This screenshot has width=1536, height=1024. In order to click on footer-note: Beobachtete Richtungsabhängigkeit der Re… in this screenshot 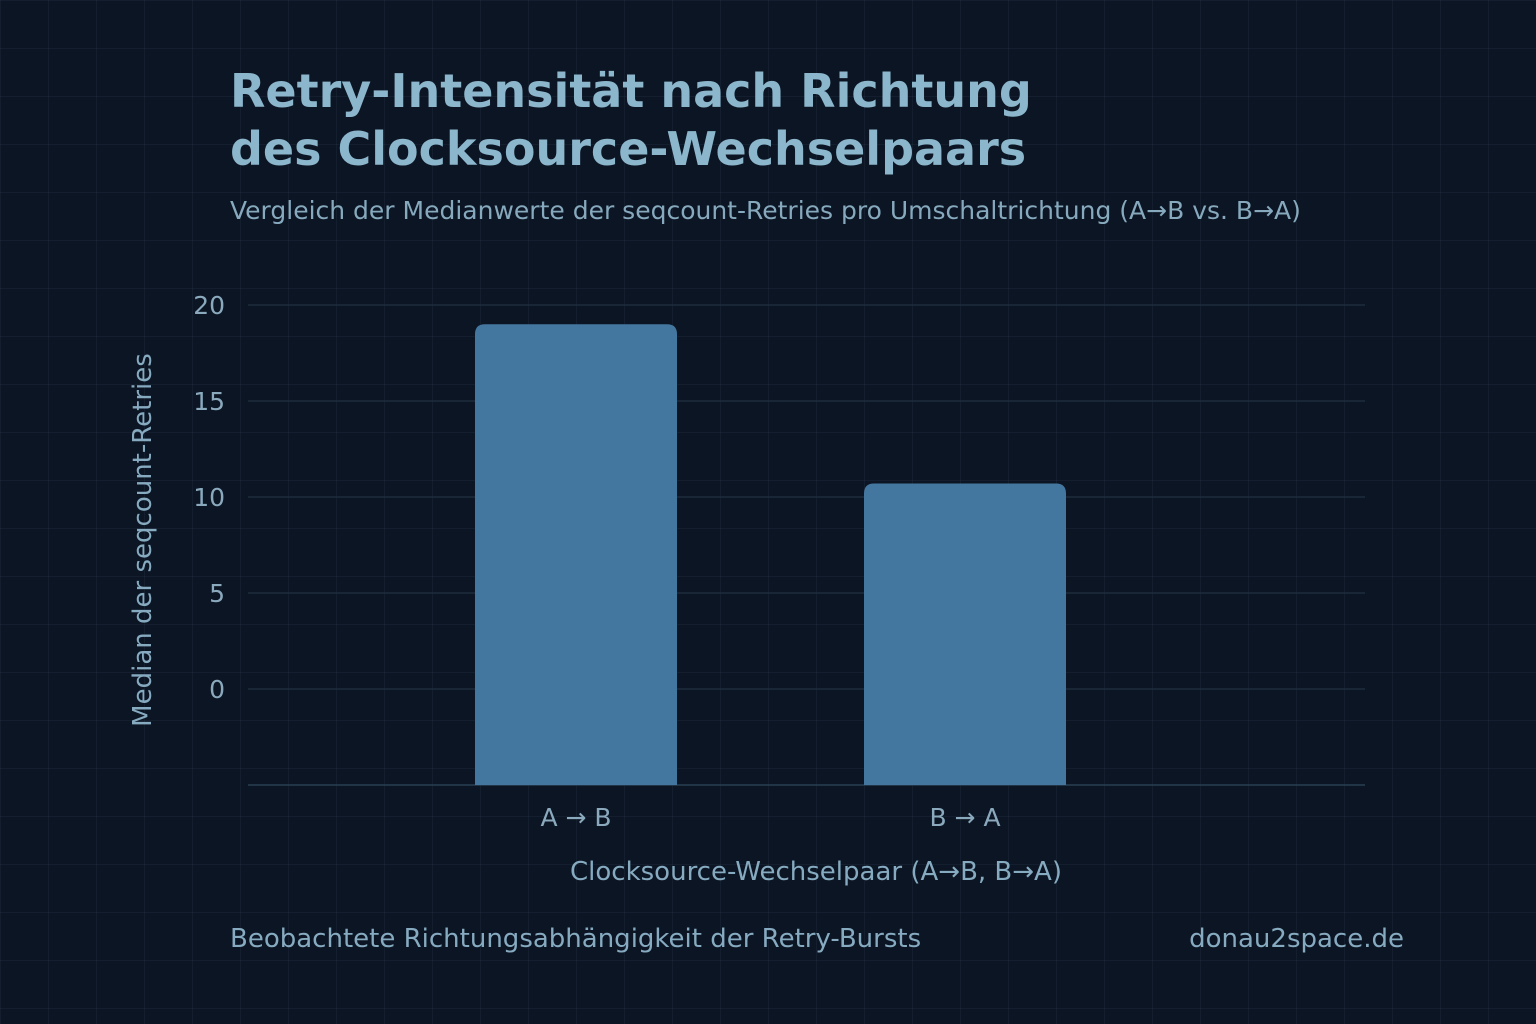, I will do `click(576, 939)`.